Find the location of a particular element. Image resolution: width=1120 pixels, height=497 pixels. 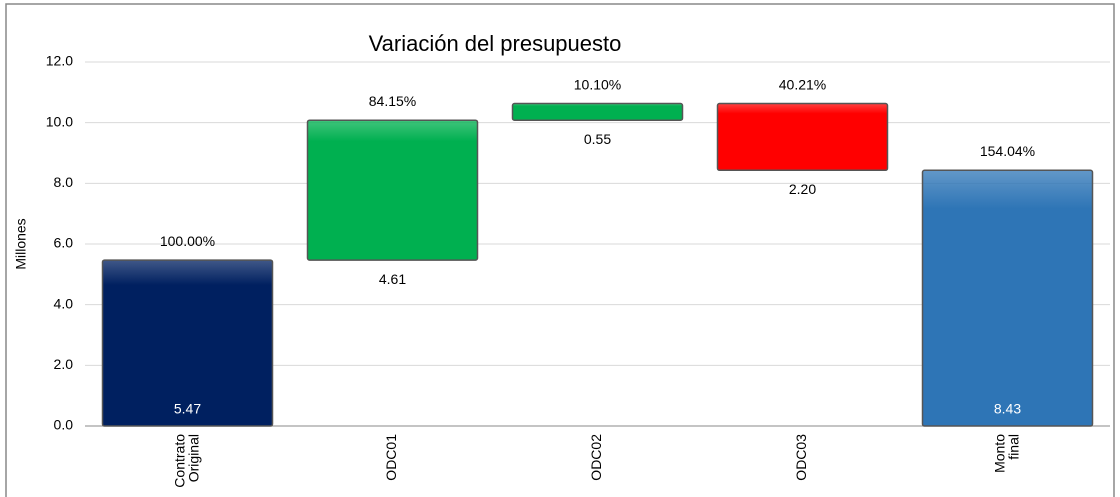

x-tick-label: ODC02 is located at coordinates (596, 457).